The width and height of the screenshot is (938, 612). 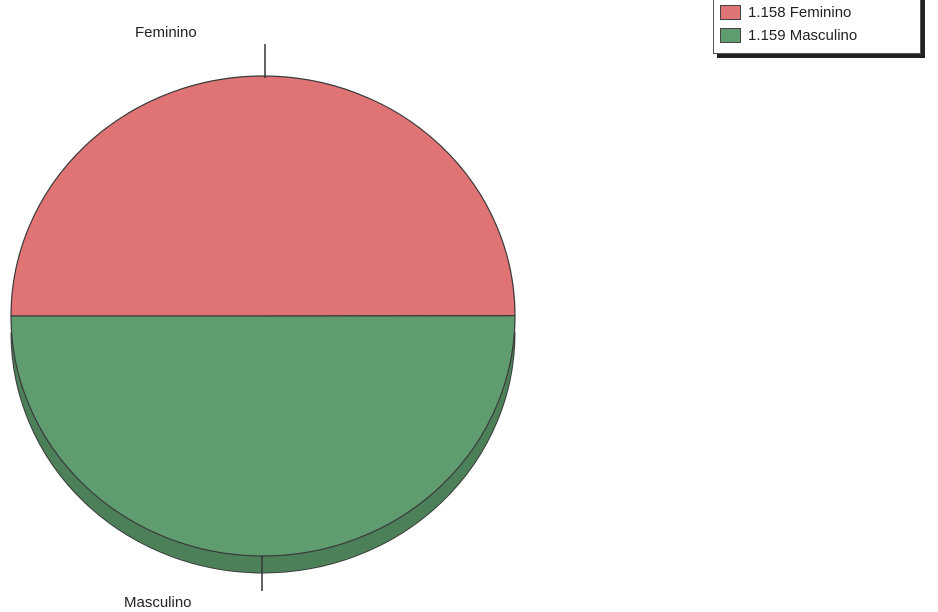 I want to click on chart-legend: 1.158 Feminino 1.159 Masculino, so click(x=817, y=27).